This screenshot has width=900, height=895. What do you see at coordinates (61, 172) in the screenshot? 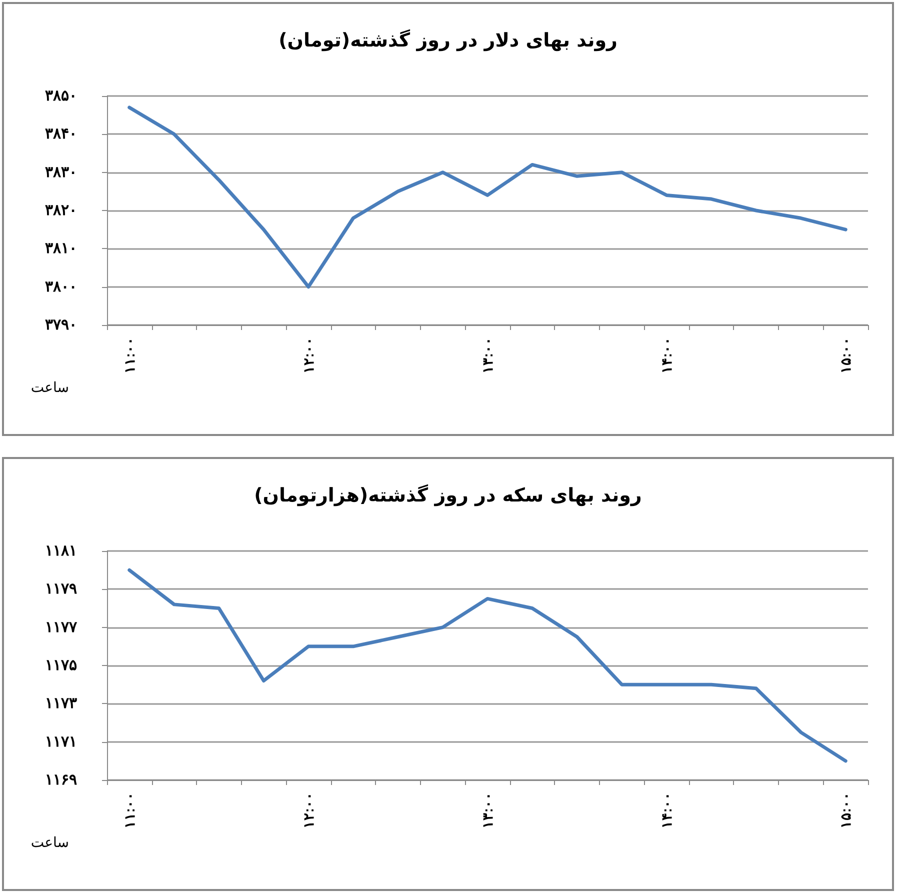
I see `y-tick-label: ۳۸۳۰` at bounding box center [61, 172].